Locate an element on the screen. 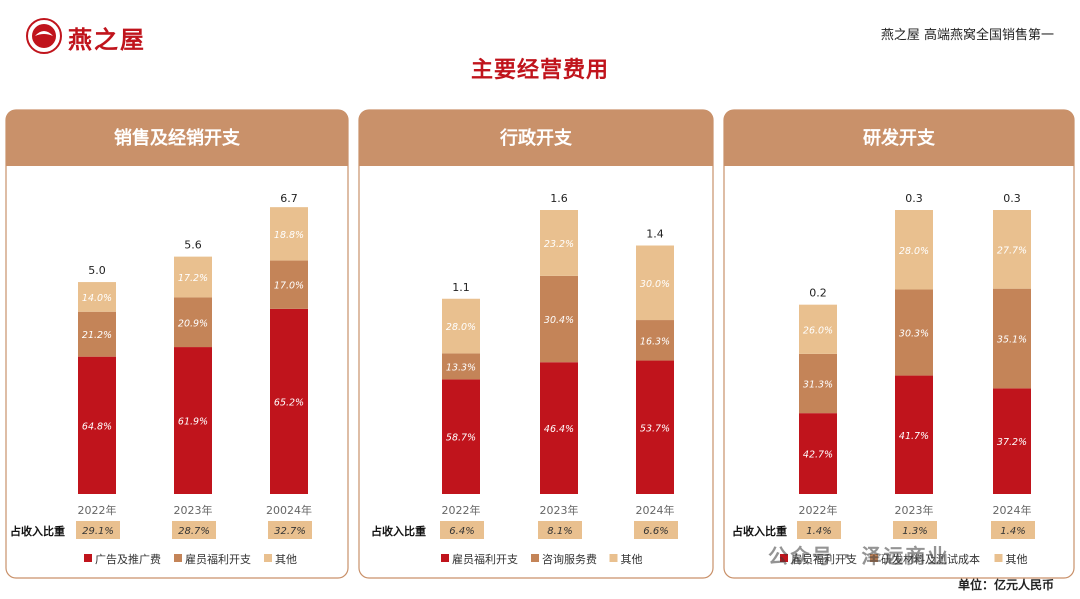 This screenshot has width=1080, height=599. data-label: 64.8% is located at coordinates (97, 426).